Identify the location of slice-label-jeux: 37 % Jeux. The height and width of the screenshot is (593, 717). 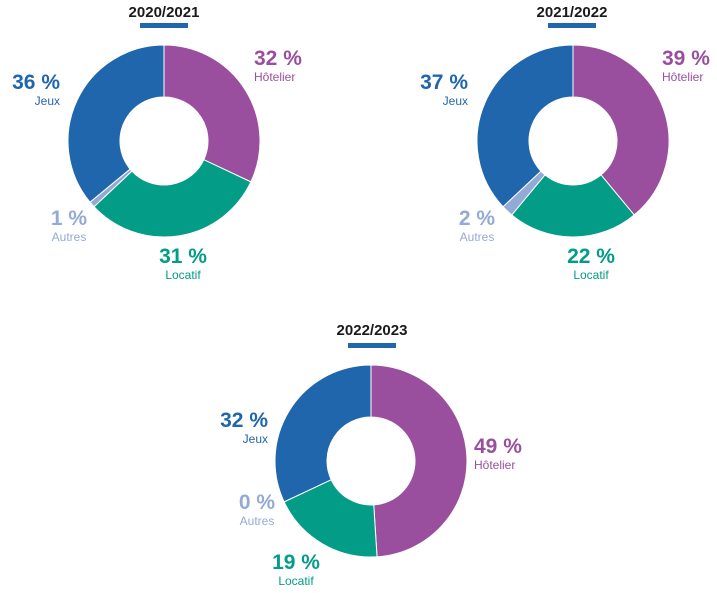
(440, 90).